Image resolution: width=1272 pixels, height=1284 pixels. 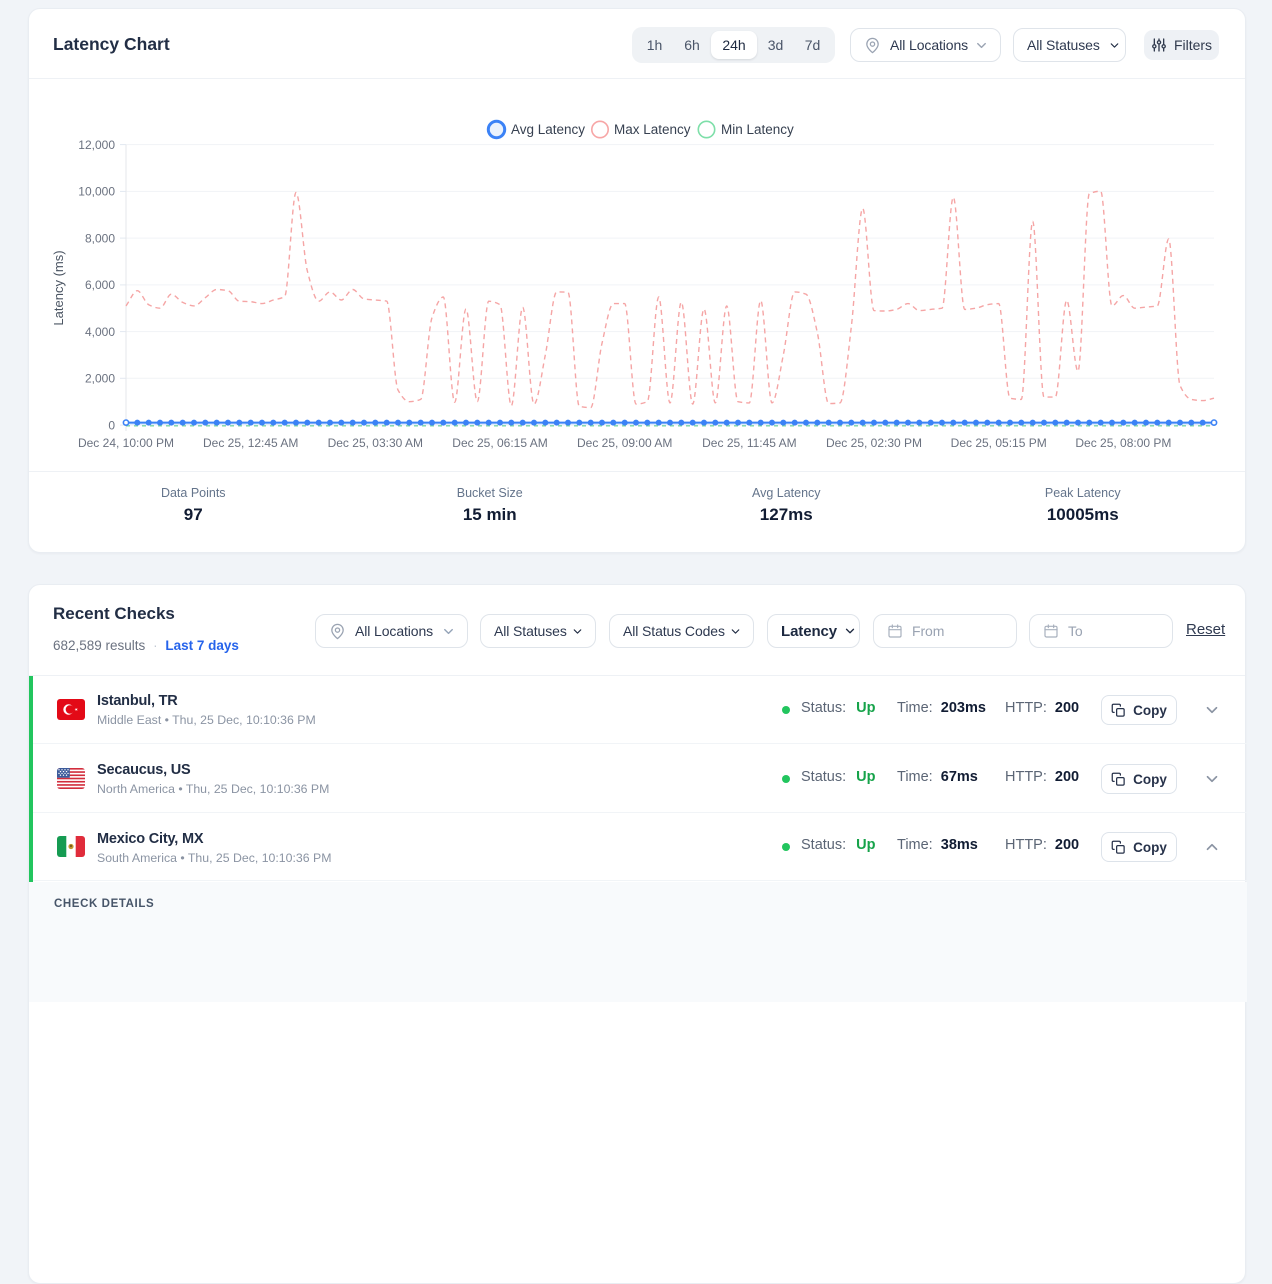 I want to click on svg-text: Dec 24, 10:00 PM, so click(x=126, y=443).